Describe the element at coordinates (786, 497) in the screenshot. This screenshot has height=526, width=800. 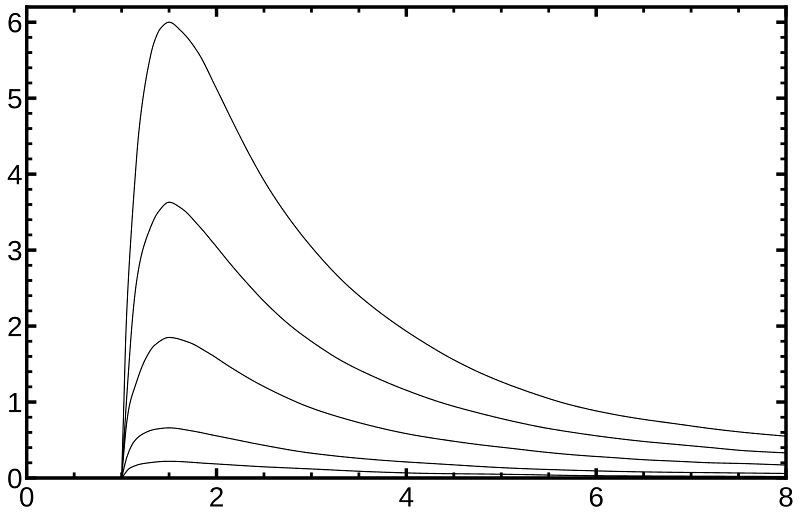
I see `x-tick-label: 8` at that location.